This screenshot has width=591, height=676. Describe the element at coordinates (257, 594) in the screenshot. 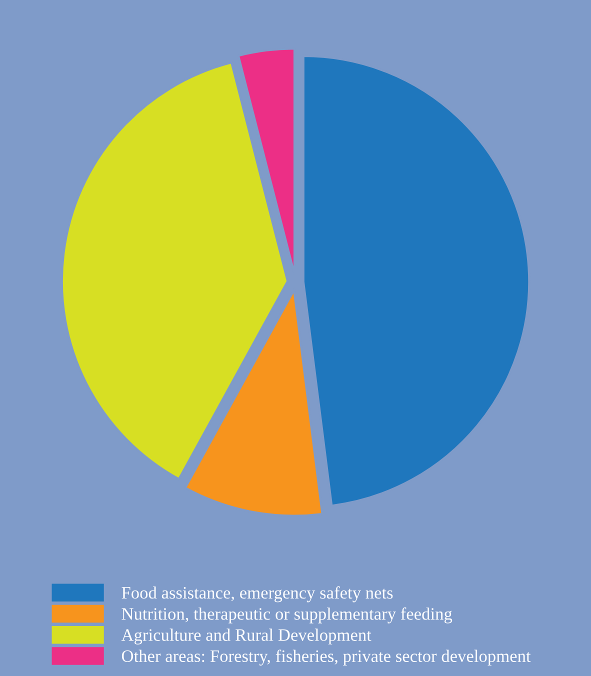

I see `legend-label: Food assistance, emergency safety nets` at that location.